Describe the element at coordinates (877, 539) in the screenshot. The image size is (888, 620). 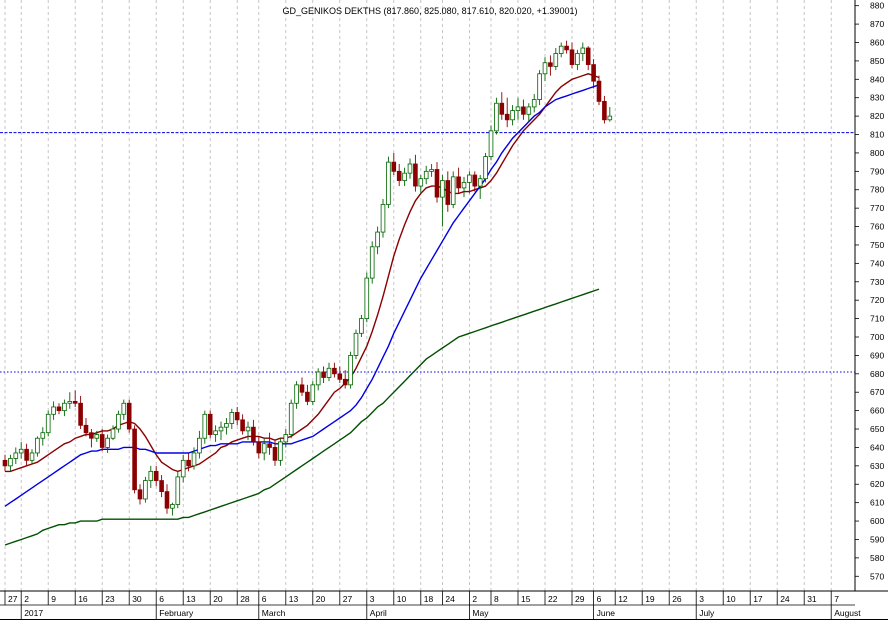
I see `y-tick-label: 590` at that location.